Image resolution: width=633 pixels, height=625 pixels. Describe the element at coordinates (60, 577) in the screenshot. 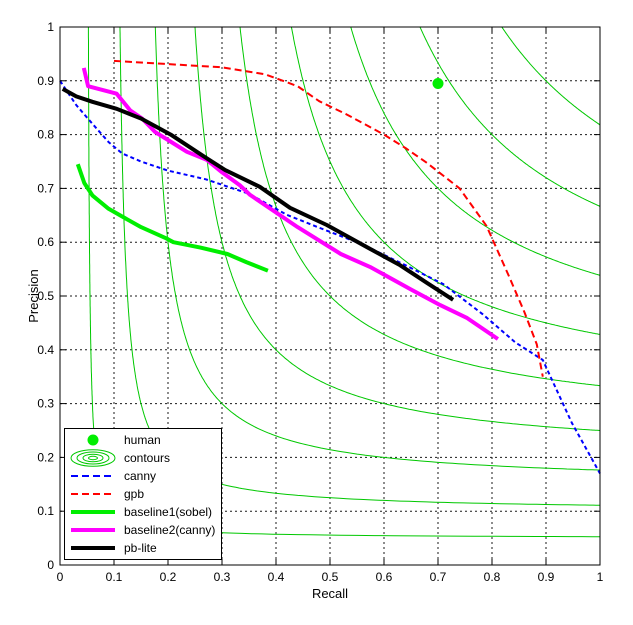

I see `x-tick-label: 0` at that location.